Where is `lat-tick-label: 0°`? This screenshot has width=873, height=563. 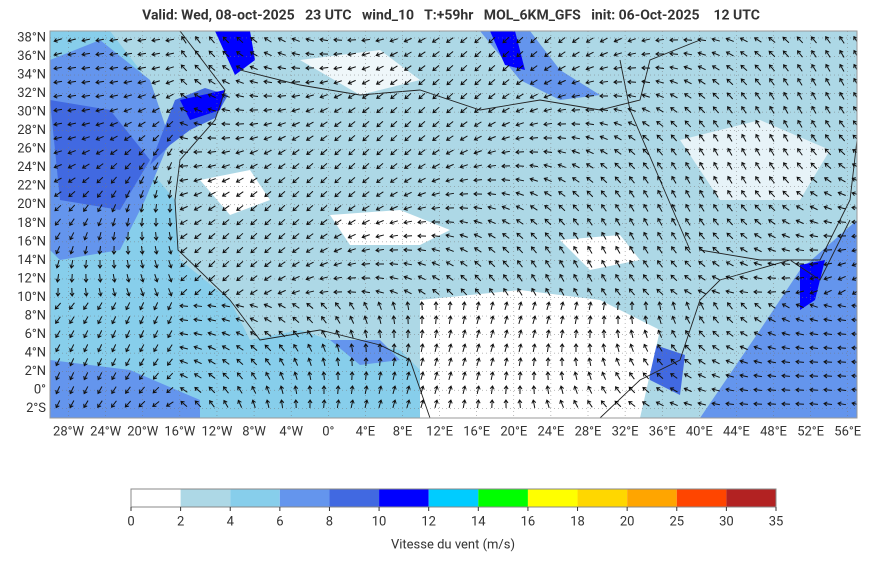
lat-tick-label: 0° is located at coordinates (40, 390).